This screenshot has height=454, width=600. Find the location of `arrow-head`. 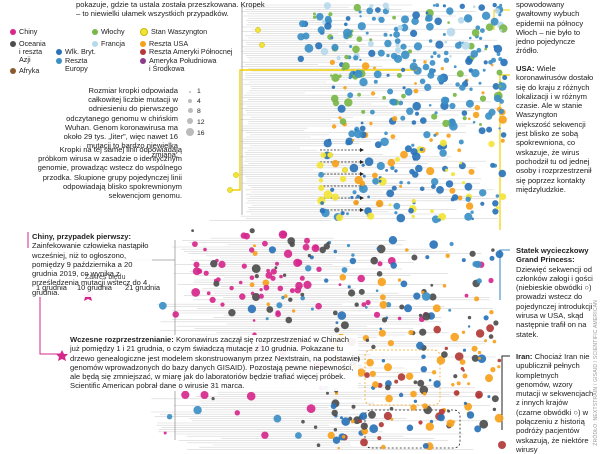

arrow-head is located at coordinates (362, 174).